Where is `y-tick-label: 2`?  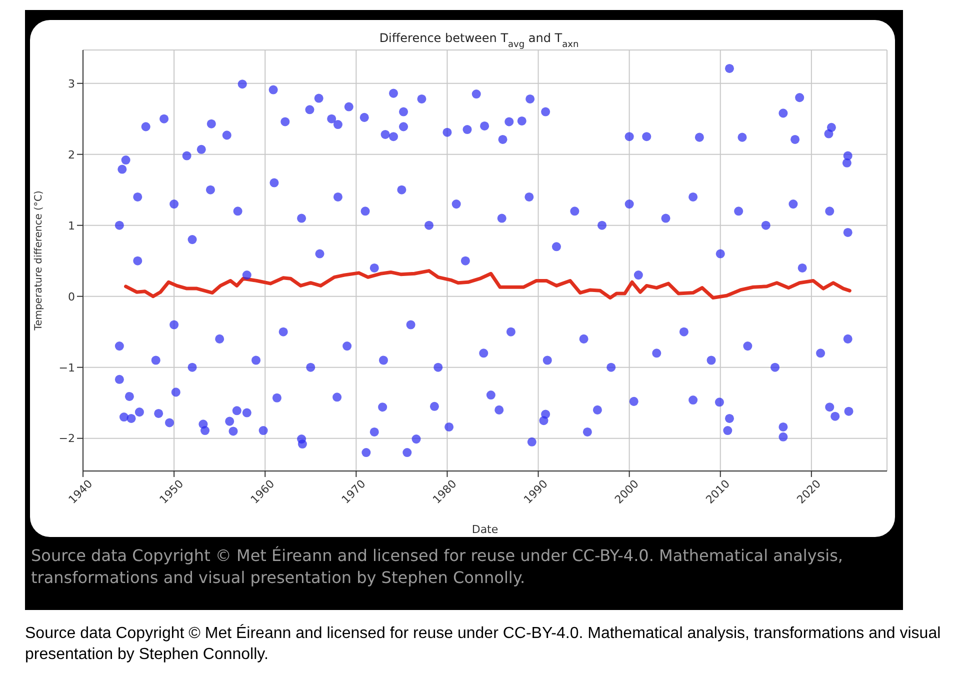
y-tick-label: 2 is located at coordinates (71, 155).